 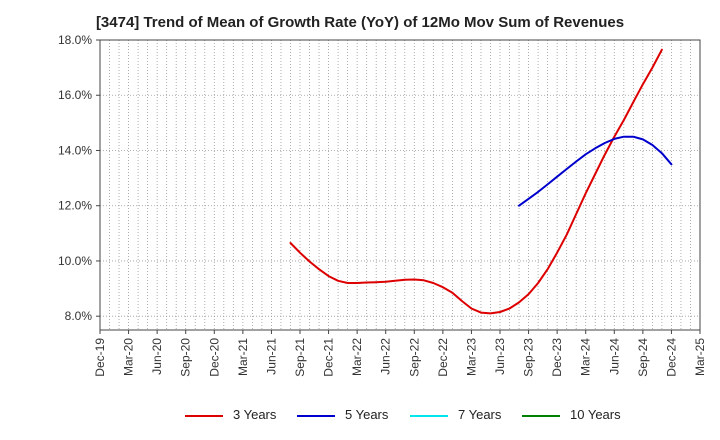 What do you see at coordinates (129, 357) in the screenshot?
I see `x-tick-label: Mar-20` at bounding box center [129, 357].